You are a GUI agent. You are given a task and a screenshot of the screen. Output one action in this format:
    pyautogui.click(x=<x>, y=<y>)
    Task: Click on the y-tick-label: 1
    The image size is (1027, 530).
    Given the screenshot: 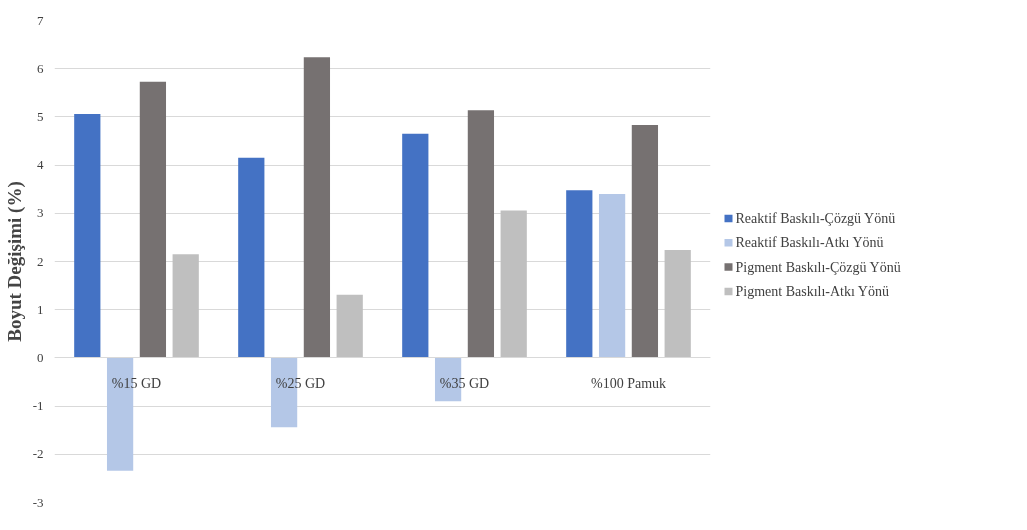 What is the action you would take?
    pyautogui.click(x=40, y=309)
    